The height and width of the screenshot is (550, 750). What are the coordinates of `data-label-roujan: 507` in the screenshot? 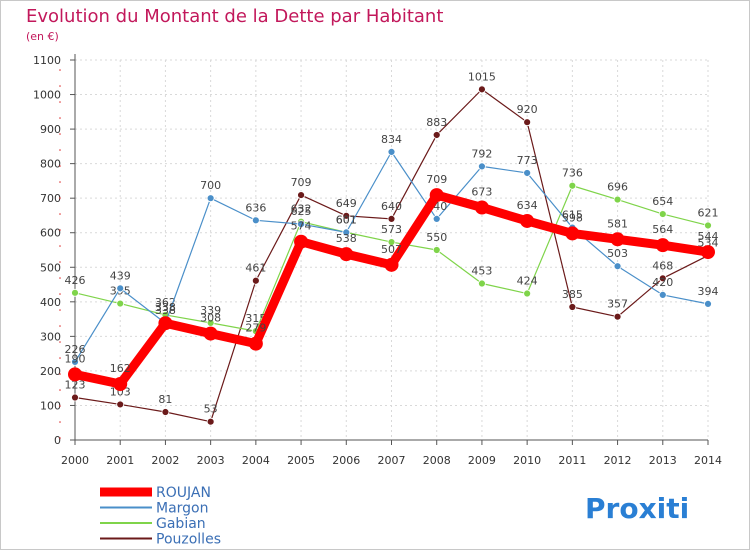 It's located at (391, 249).